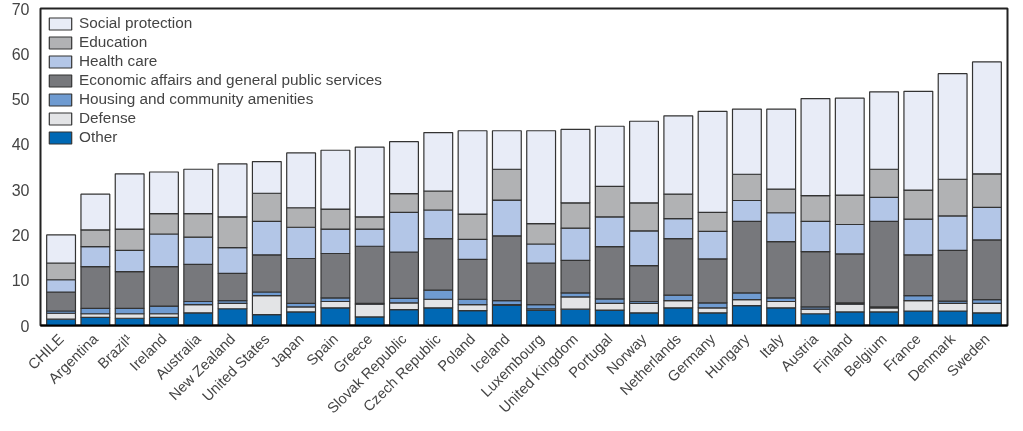 Image resolution: width=1023 pixels, height=431 pixels. Describe the element at coordinates (25, 326) in the screenshot. I see `y-tick-label: 0` at that location.